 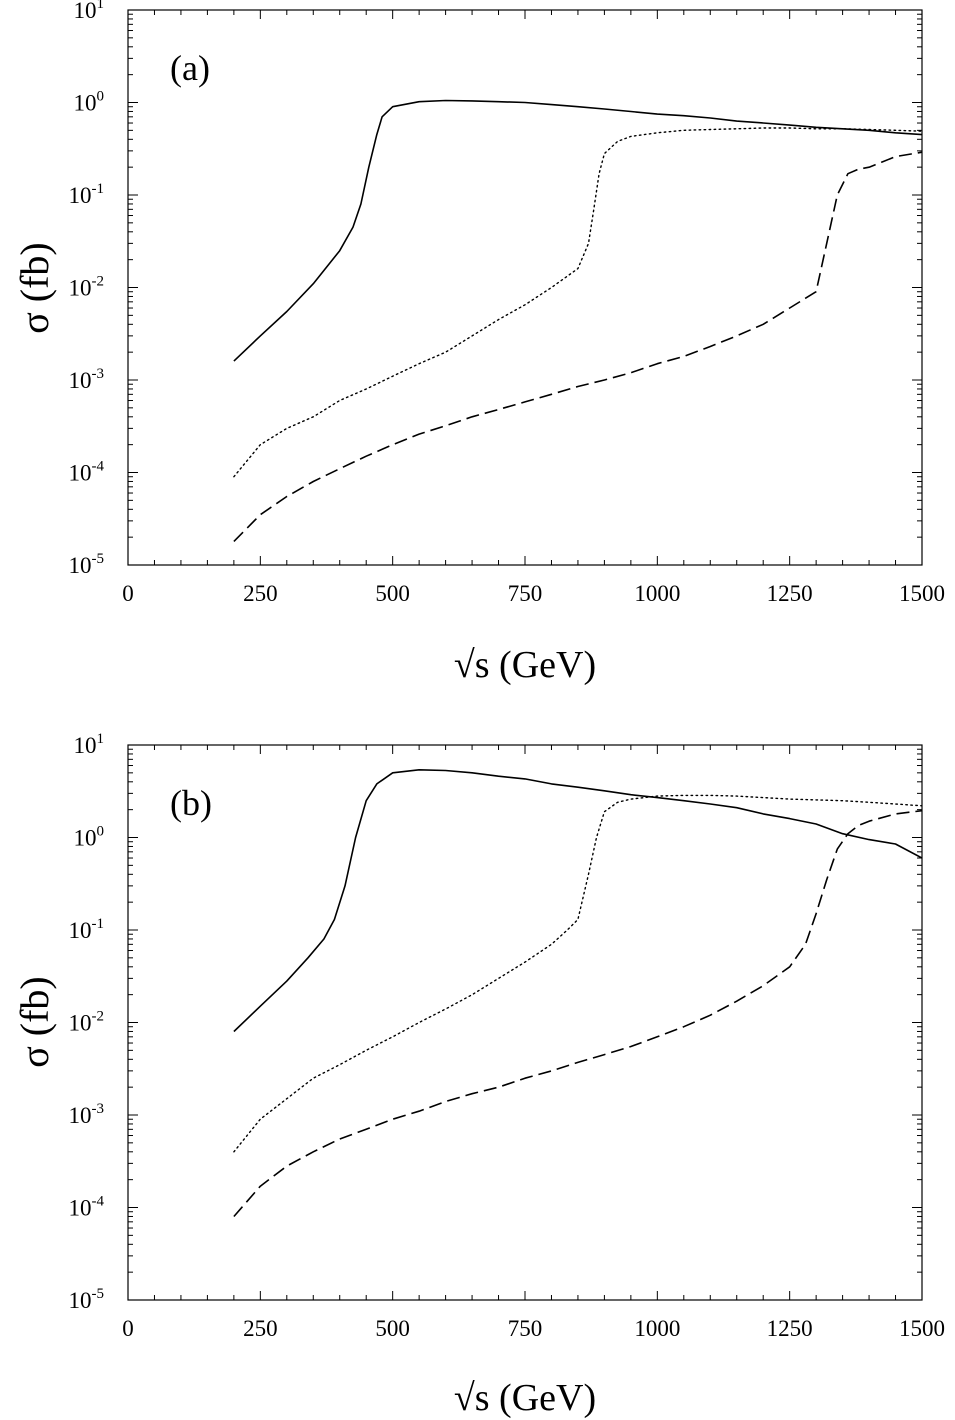 I want to click on panel-label: (b), so click(x=191, y=803).